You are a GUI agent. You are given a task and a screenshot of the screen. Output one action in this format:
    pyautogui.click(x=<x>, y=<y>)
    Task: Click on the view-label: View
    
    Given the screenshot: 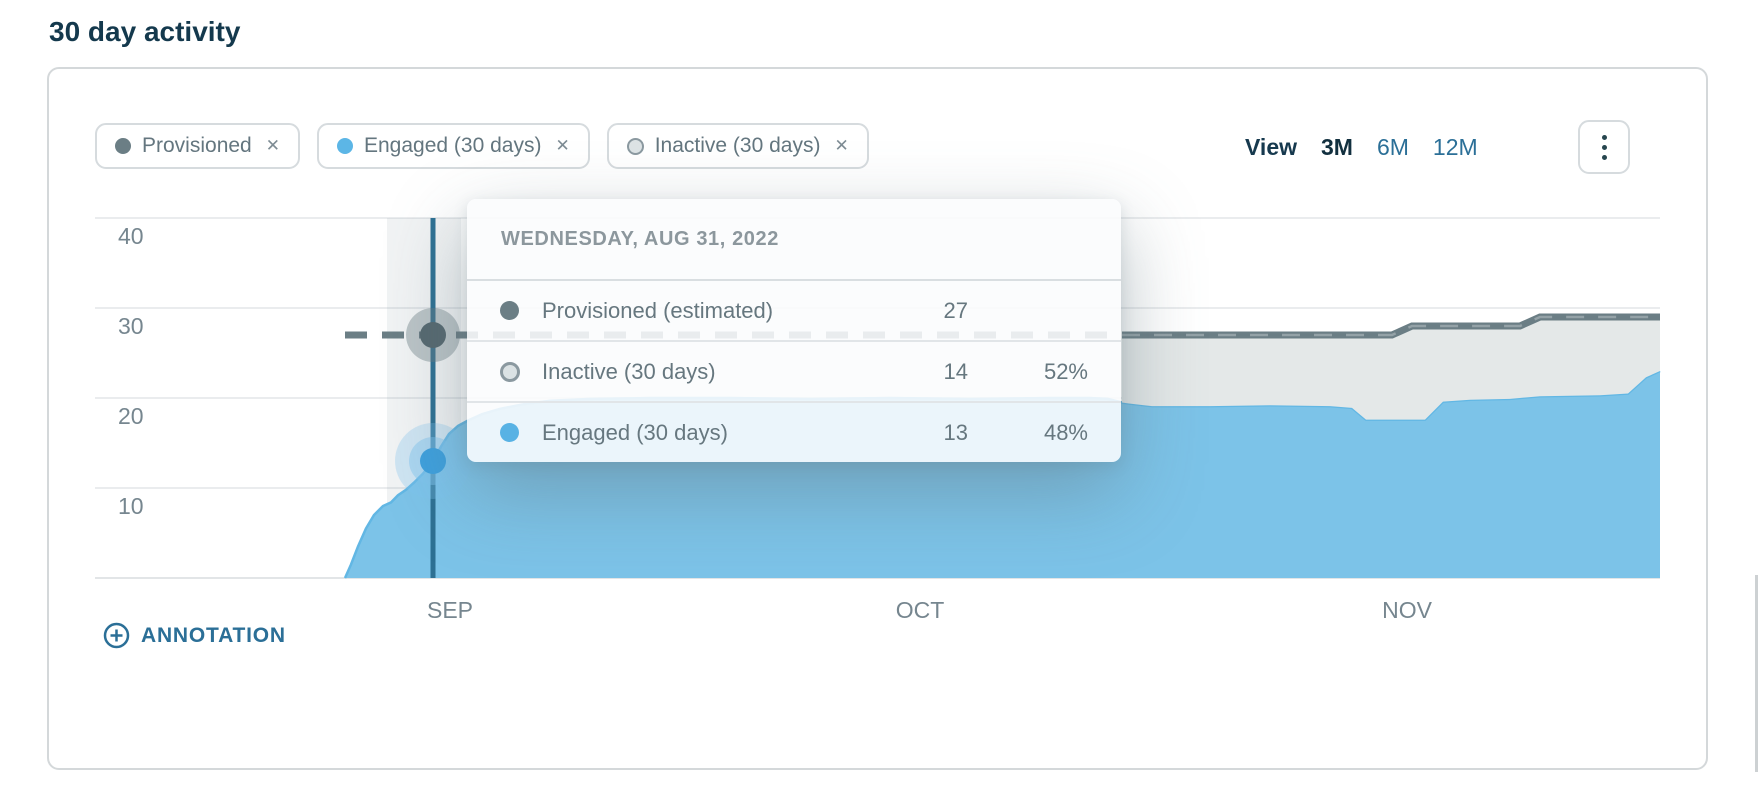 What is the action you would take?
    pyautogui.click(x=1271, y=146)
    